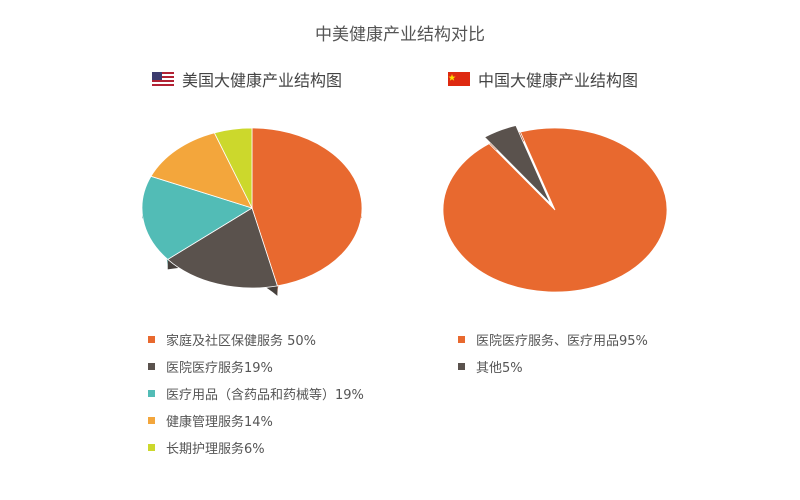 The width and height of the screenshot is (800, 500). I want to click on us-chart-subtitle: 美国大健康产业结构图, so click(247, 79).